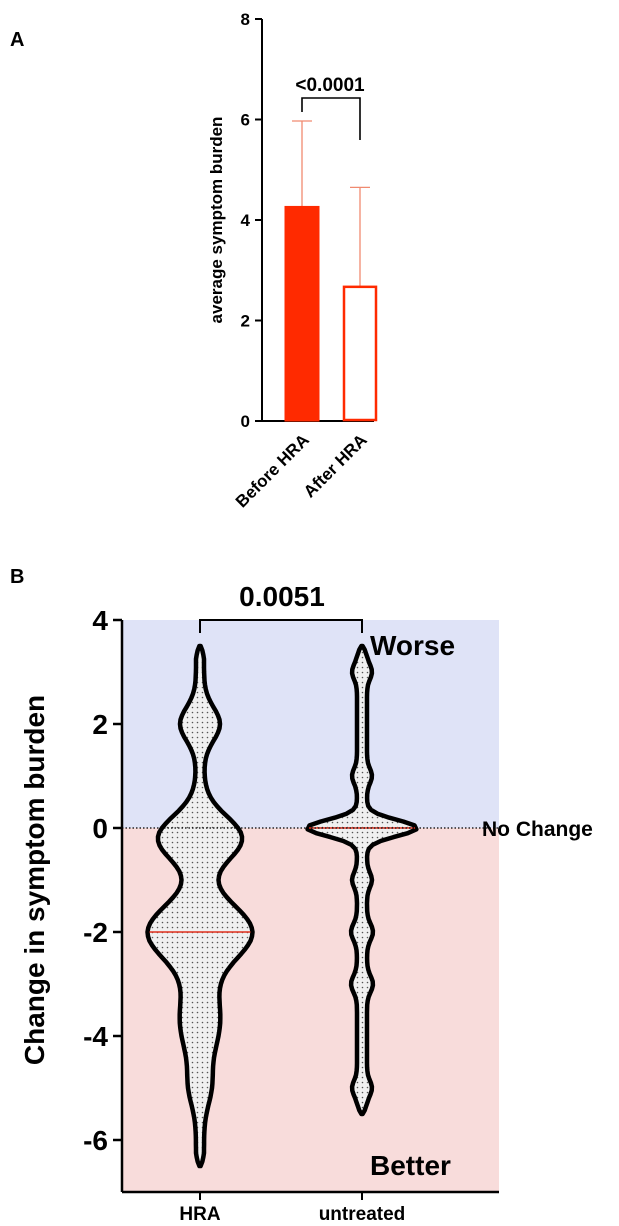 The width and height of the screenshot is (619, 1226). What do you see at coordinates (100, 620) in the screenshot?
I see `panel-b-y-tick-label: 4` at bounding box center [100, 620].